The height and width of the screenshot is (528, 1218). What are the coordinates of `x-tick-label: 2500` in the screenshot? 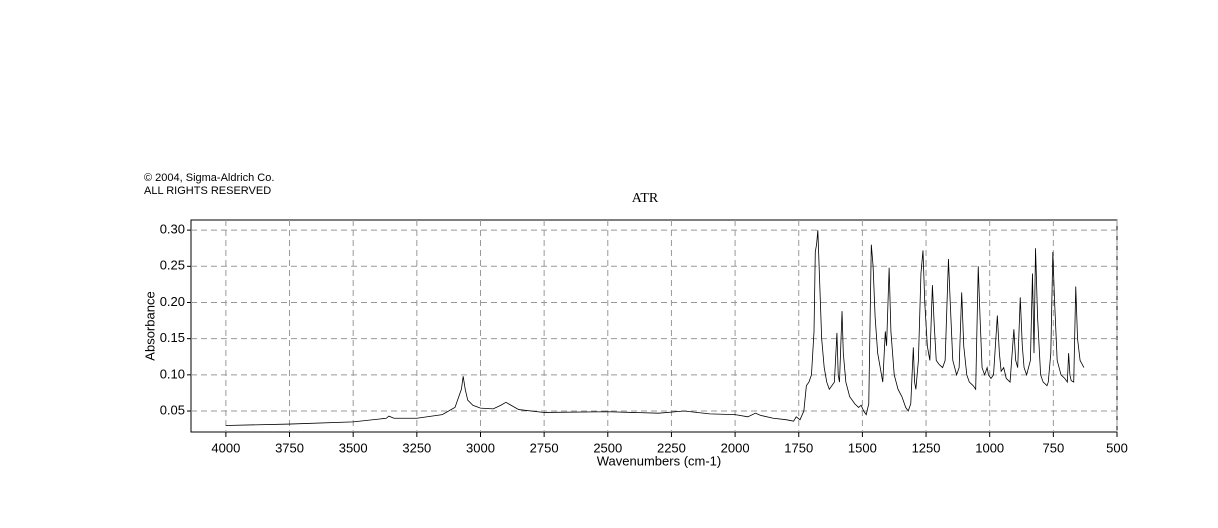 It's located at (607, 447).